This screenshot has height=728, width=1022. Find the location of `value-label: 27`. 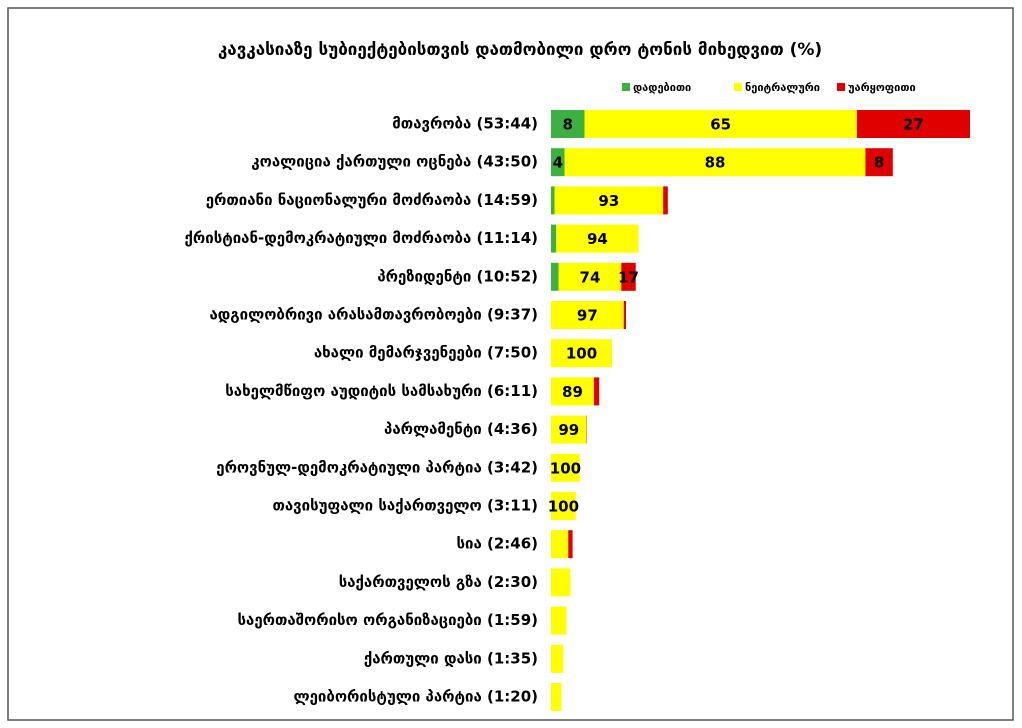

value-label: 27 is located at coordinates (913, 125).